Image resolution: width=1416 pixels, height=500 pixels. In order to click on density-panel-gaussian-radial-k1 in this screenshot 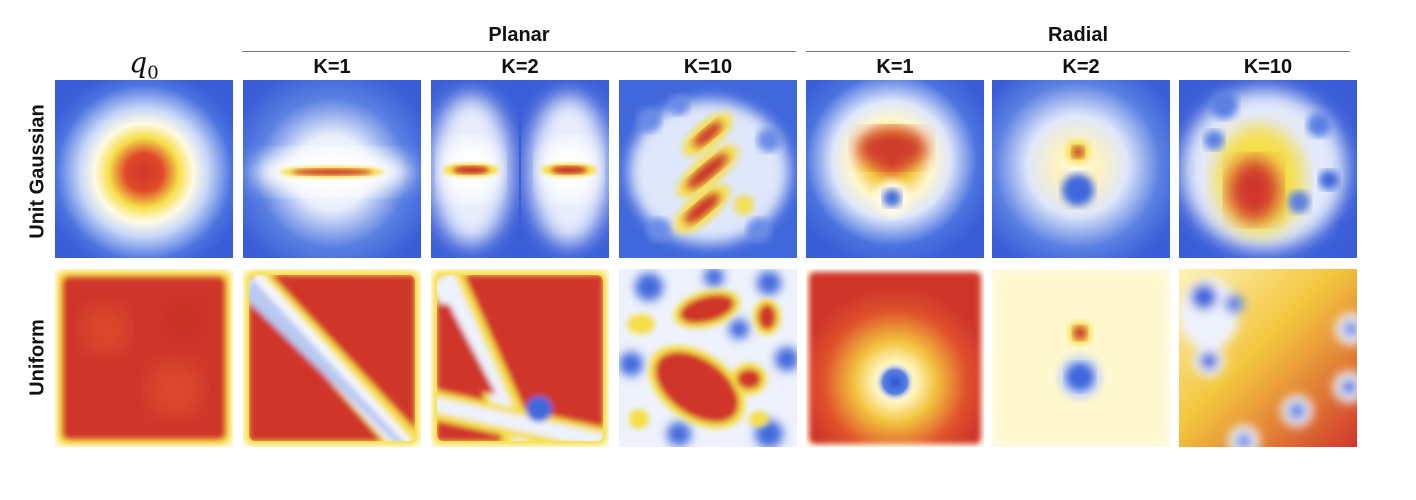, I will do `click(895, 169)`.